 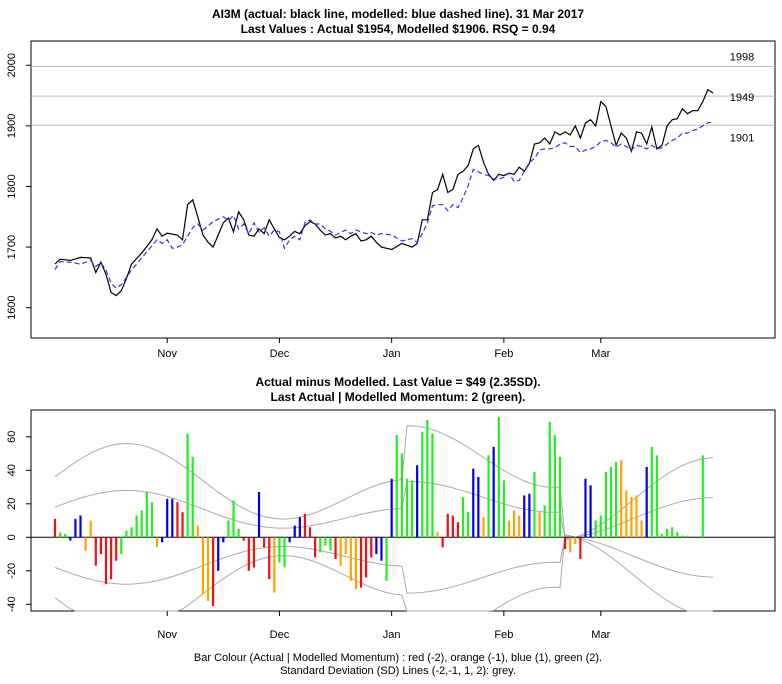 I want to click on y-tick-label: 1700, so click(x=12, y=247).